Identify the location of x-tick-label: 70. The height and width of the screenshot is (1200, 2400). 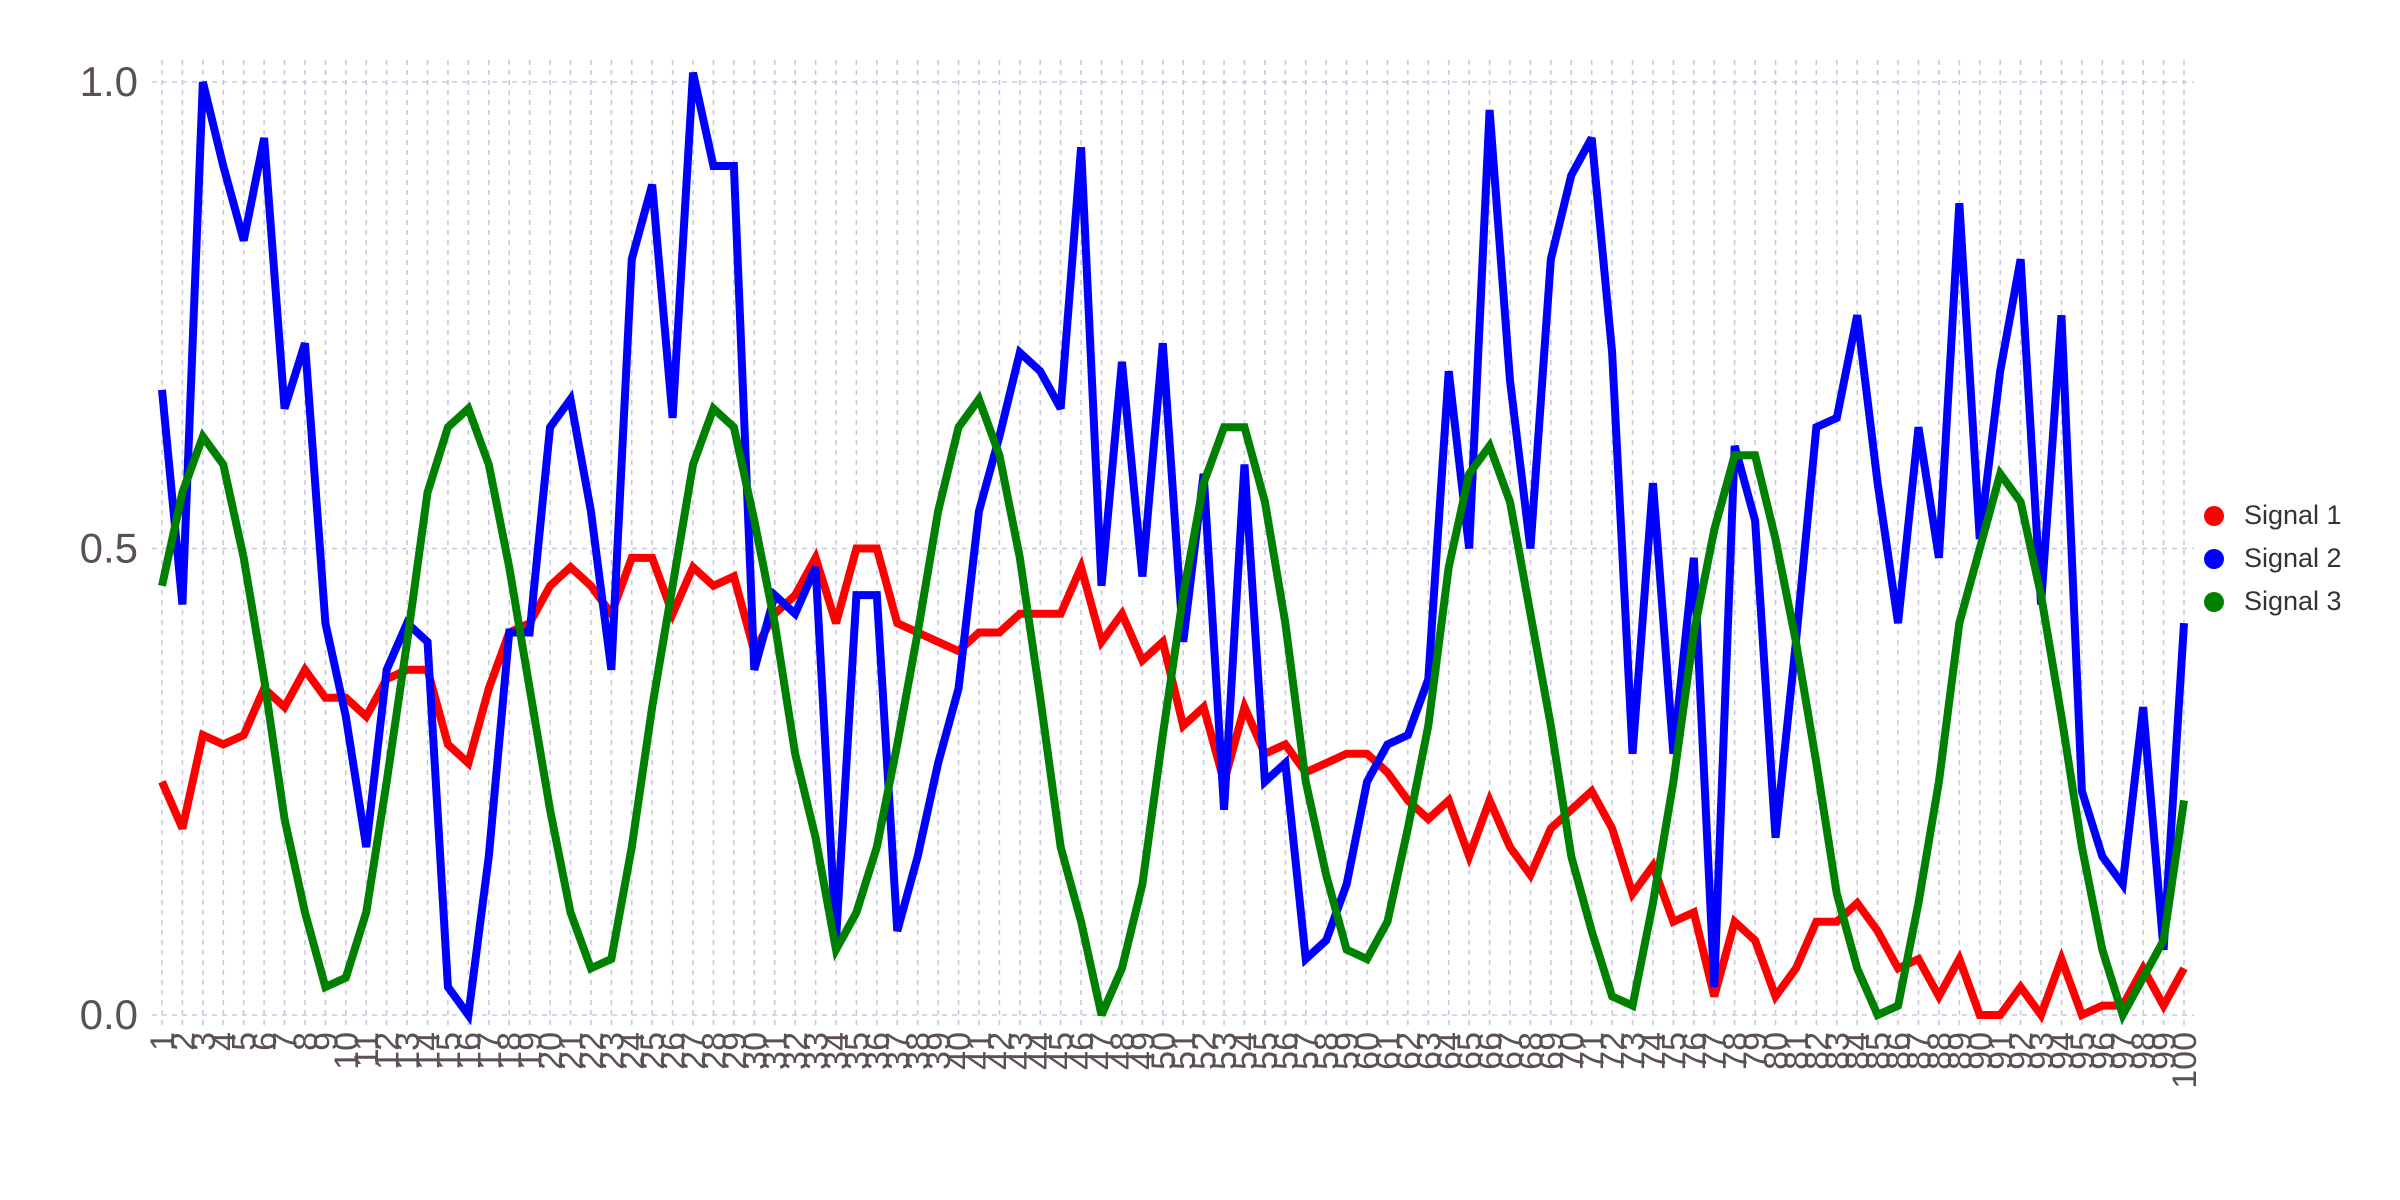
(1572, 1051).